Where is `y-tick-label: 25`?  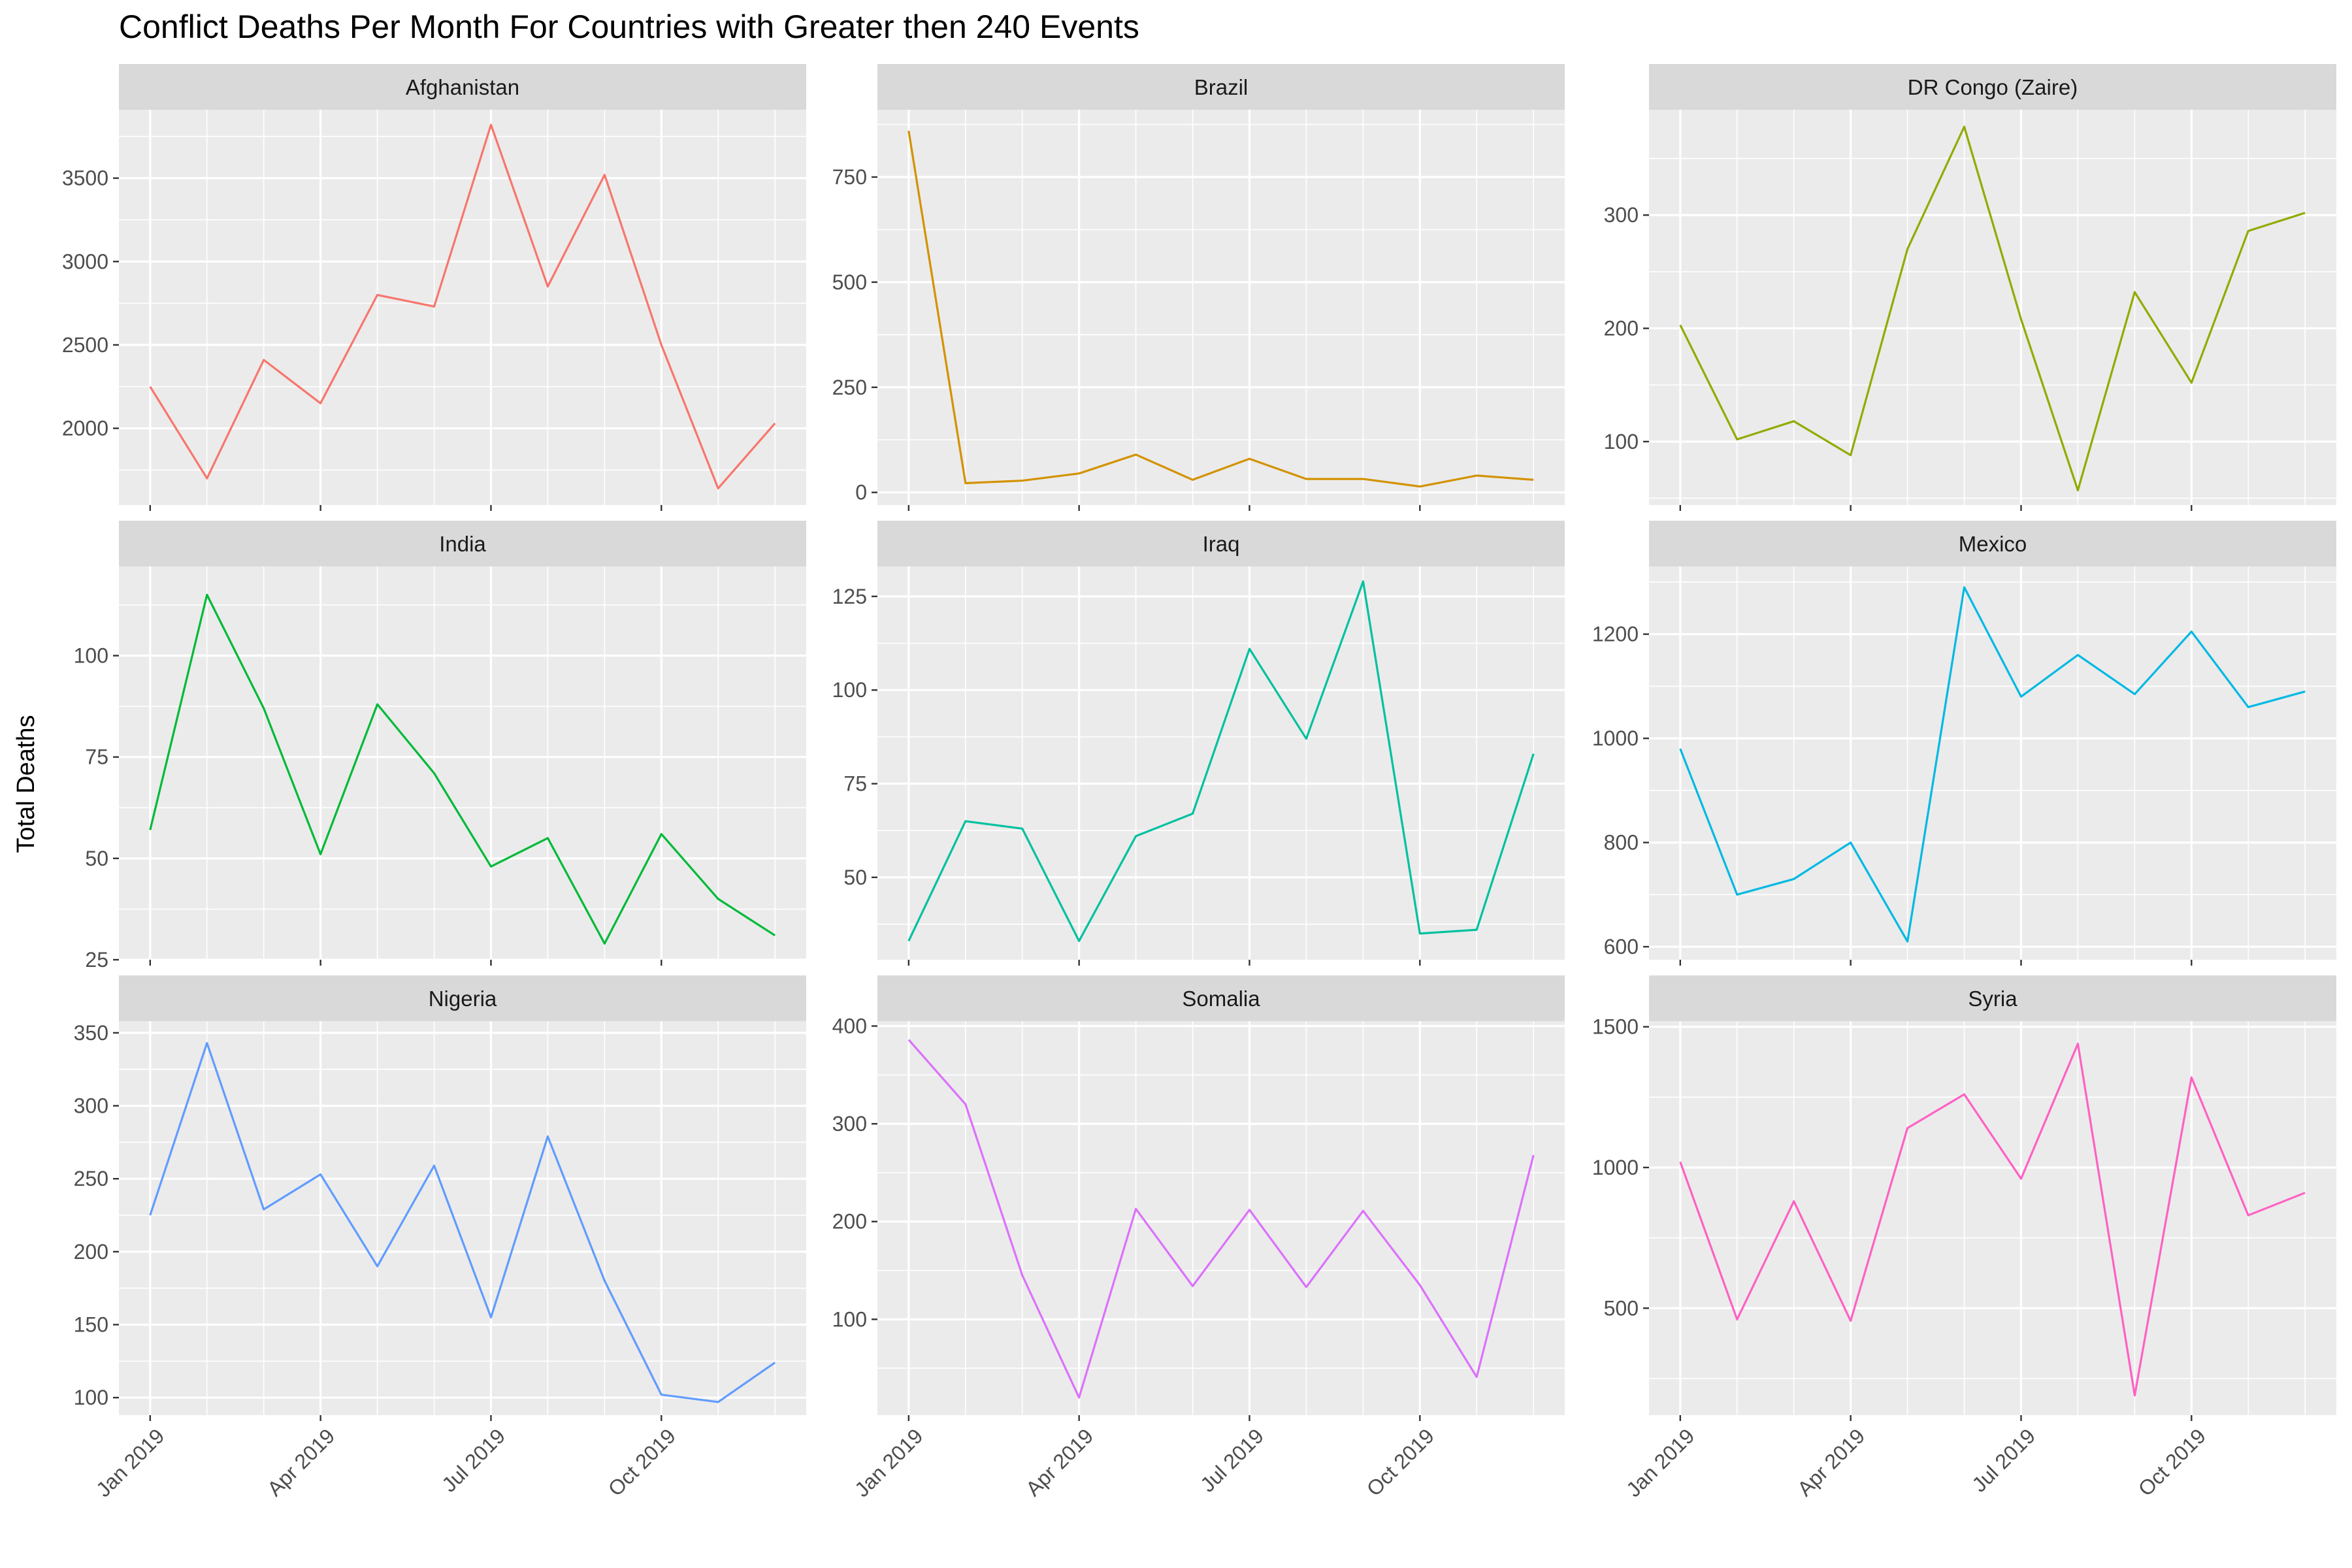 y-tick-label: 25 is located at coordinates (96, 960).